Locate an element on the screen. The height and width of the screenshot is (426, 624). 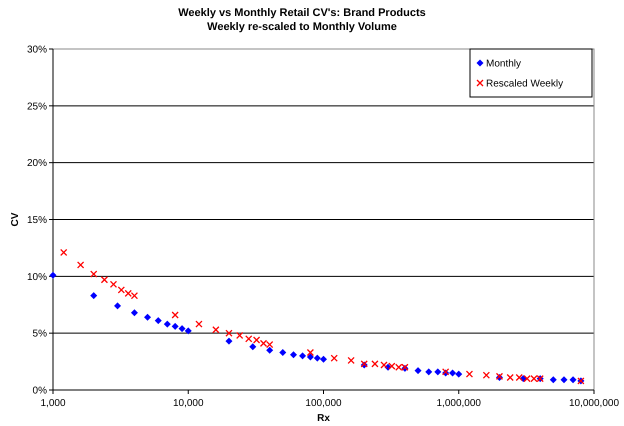
x-axis-title: Rx is located at coordinates (323, 418).